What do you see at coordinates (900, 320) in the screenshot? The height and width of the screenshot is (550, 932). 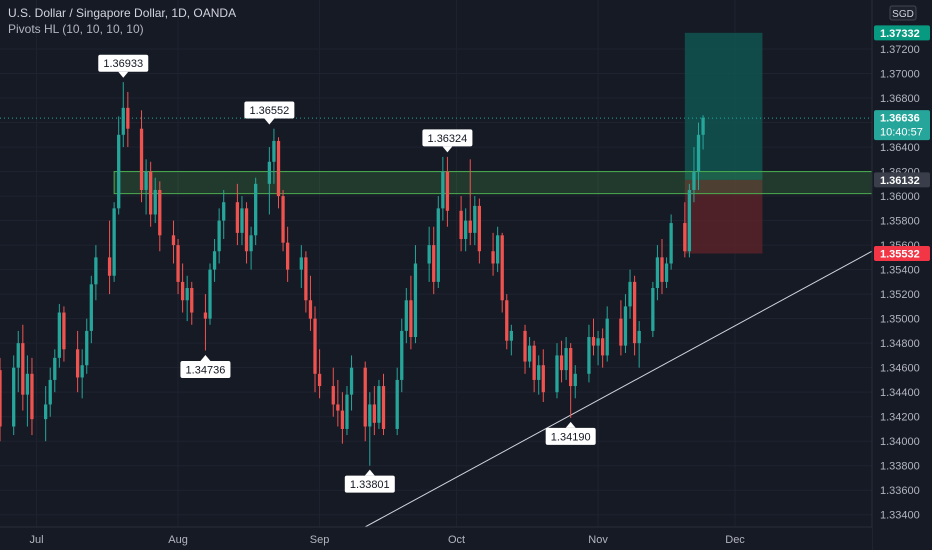 I see `y-tick-label: 1.35000` at bounding box center [900, 320].